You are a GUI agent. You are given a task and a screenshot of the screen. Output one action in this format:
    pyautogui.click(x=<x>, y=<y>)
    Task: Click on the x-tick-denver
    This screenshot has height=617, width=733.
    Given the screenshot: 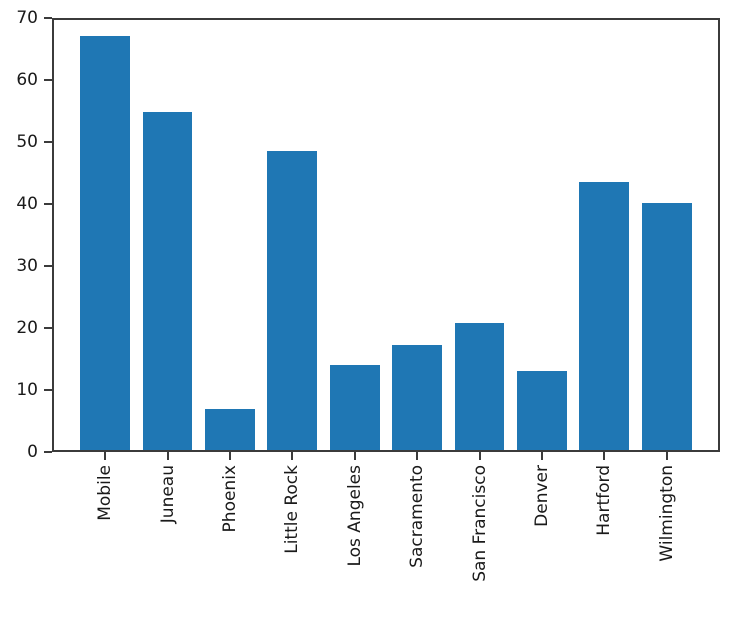 What is the action you would take?
    pyautogui.click(x=542, y=456)
    